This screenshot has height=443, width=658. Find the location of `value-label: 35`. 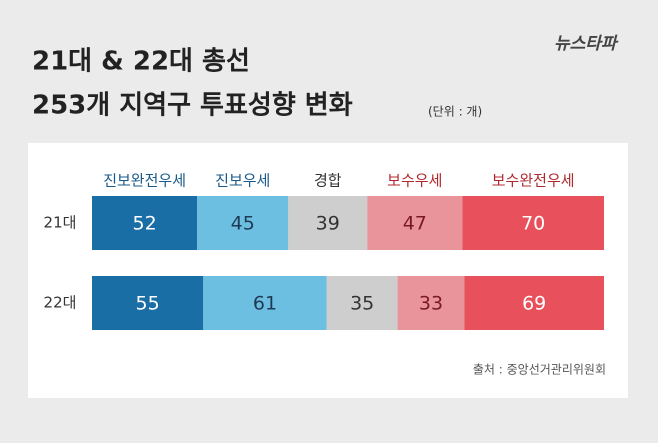

value-label: 35 is located at coordinates (362, 304).